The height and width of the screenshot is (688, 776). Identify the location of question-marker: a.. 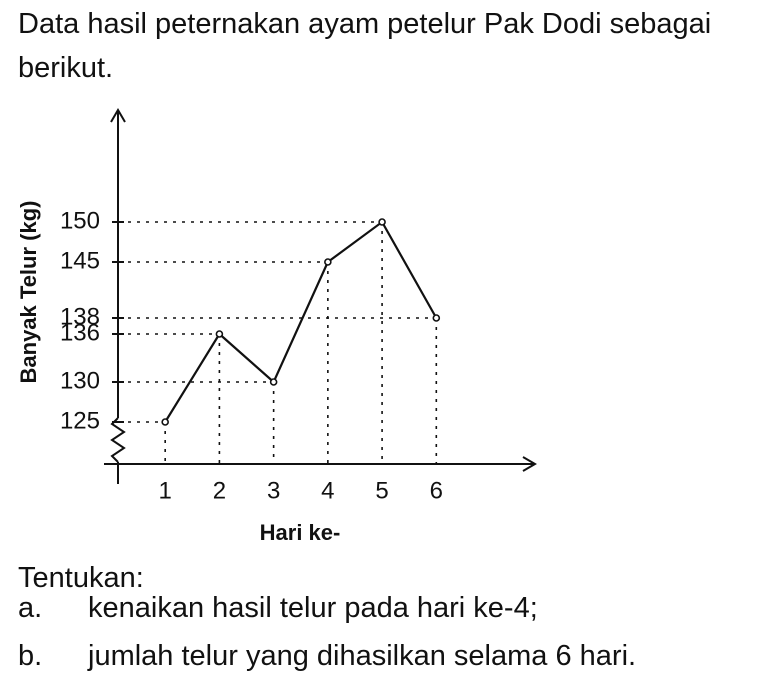
(30, 608).